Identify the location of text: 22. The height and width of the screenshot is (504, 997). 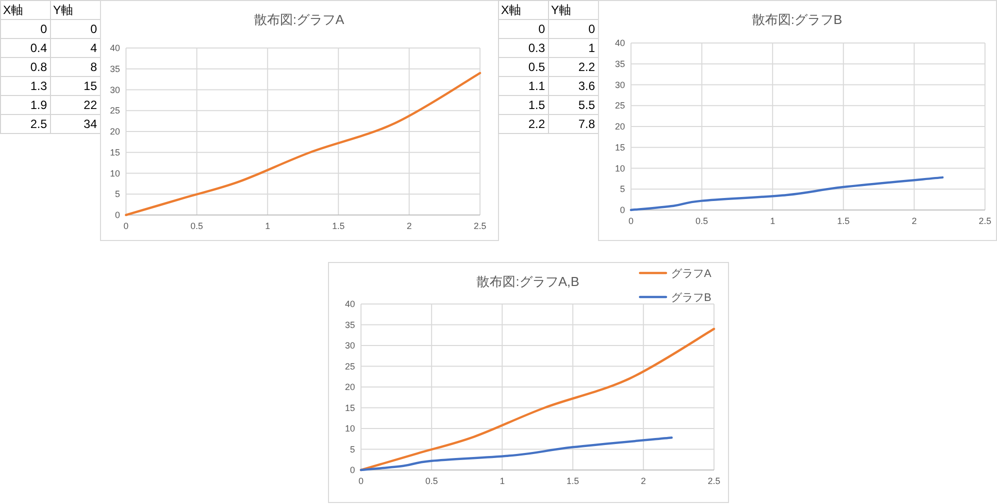
(91, 105).